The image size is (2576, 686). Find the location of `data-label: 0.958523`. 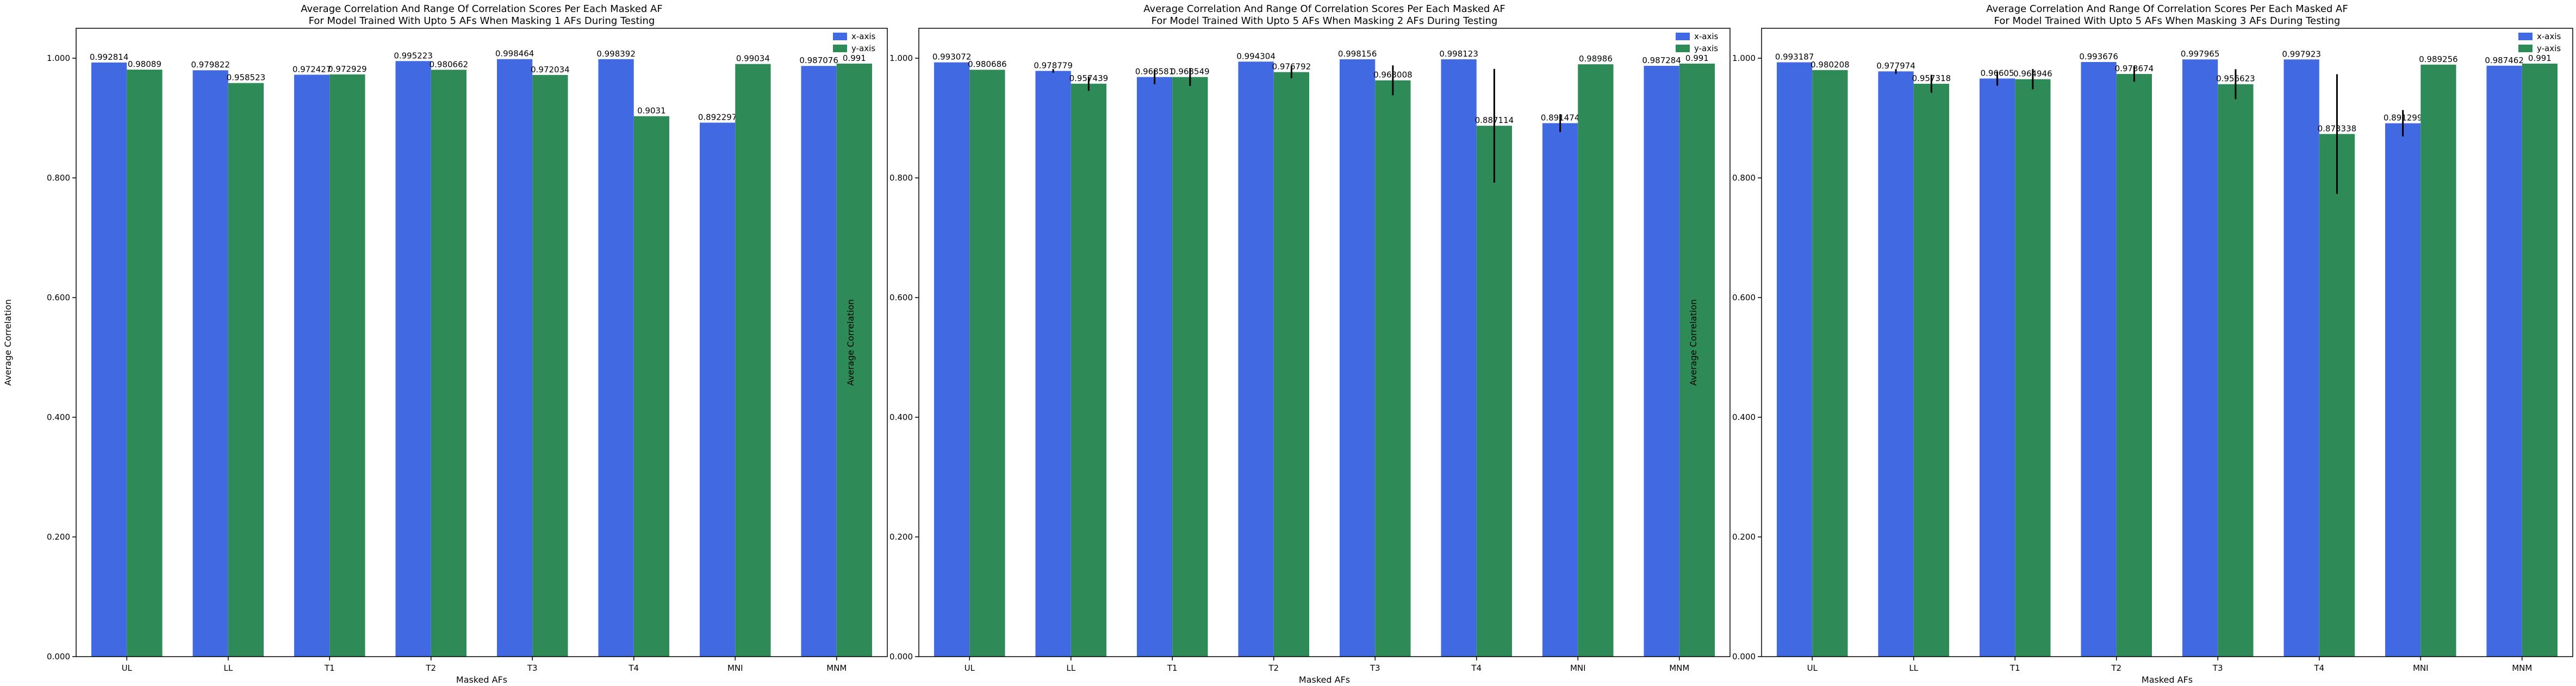

data-label: 0.958523 is located at coordinates (246, 78).